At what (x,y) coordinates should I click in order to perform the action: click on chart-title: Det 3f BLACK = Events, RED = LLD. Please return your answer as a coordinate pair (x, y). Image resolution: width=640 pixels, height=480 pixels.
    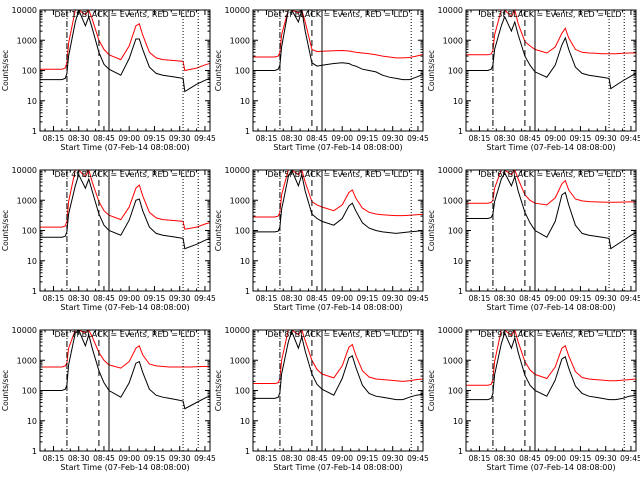
    Looking at the image, I should click on (550, 14).